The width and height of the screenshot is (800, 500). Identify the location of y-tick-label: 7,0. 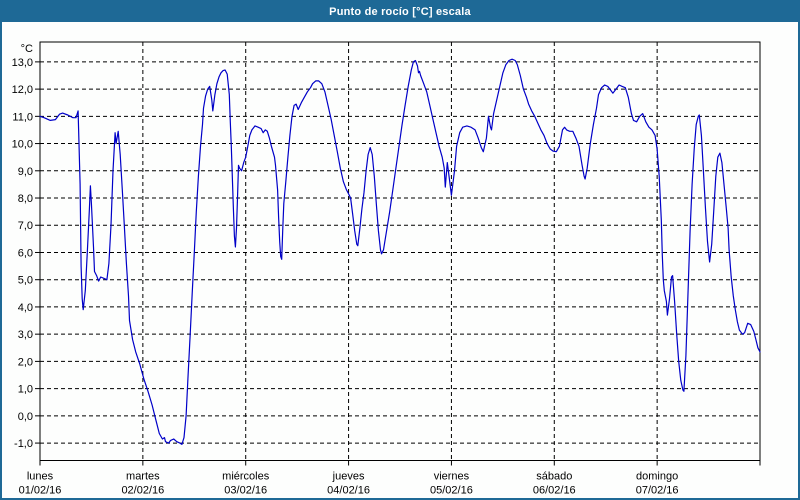
(25, 226).